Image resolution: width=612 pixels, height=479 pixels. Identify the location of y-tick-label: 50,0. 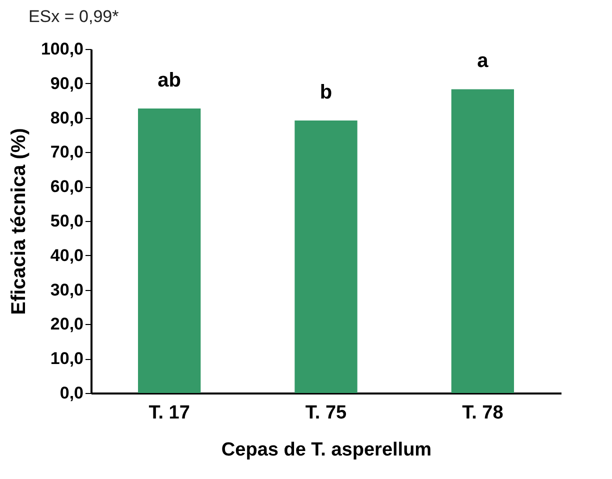
(67, 221).